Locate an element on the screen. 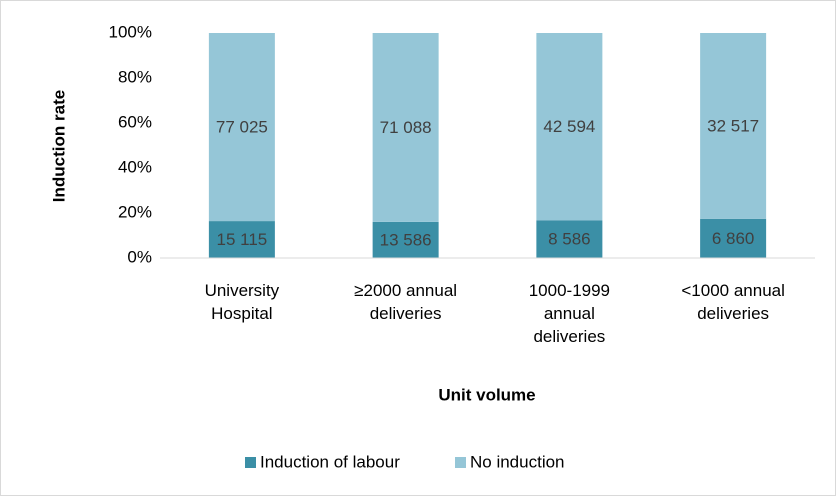 This screenshot has height=497, width=837. legend-label: Induction of labour is located at coordinates (330, 461).